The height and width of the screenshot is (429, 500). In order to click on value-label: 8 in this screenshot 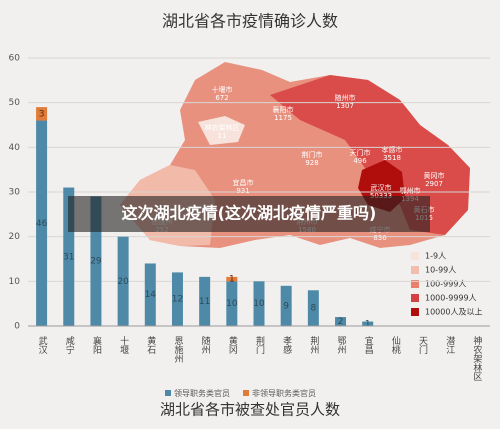, I will do `click(313, 309)`.